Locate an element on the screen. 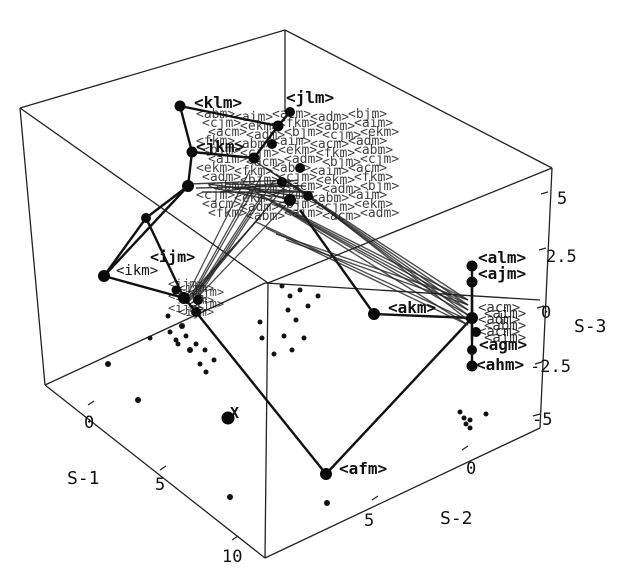  axis-label-s1: S-1 is located at coordinates (83, 478).